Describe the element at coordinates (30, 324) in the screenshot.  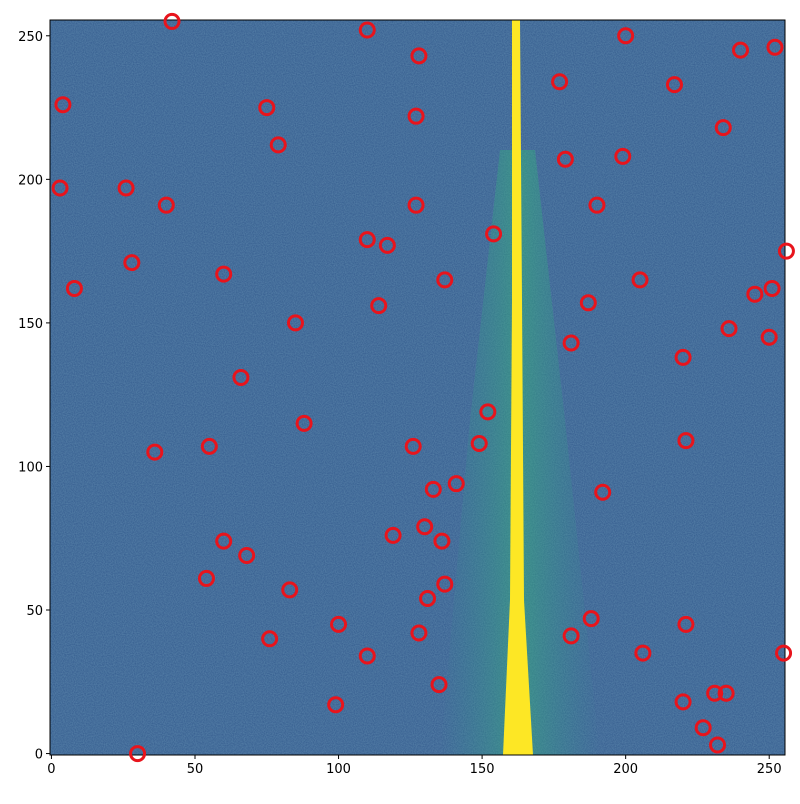
I see `y-tick-label: 150` at that location.